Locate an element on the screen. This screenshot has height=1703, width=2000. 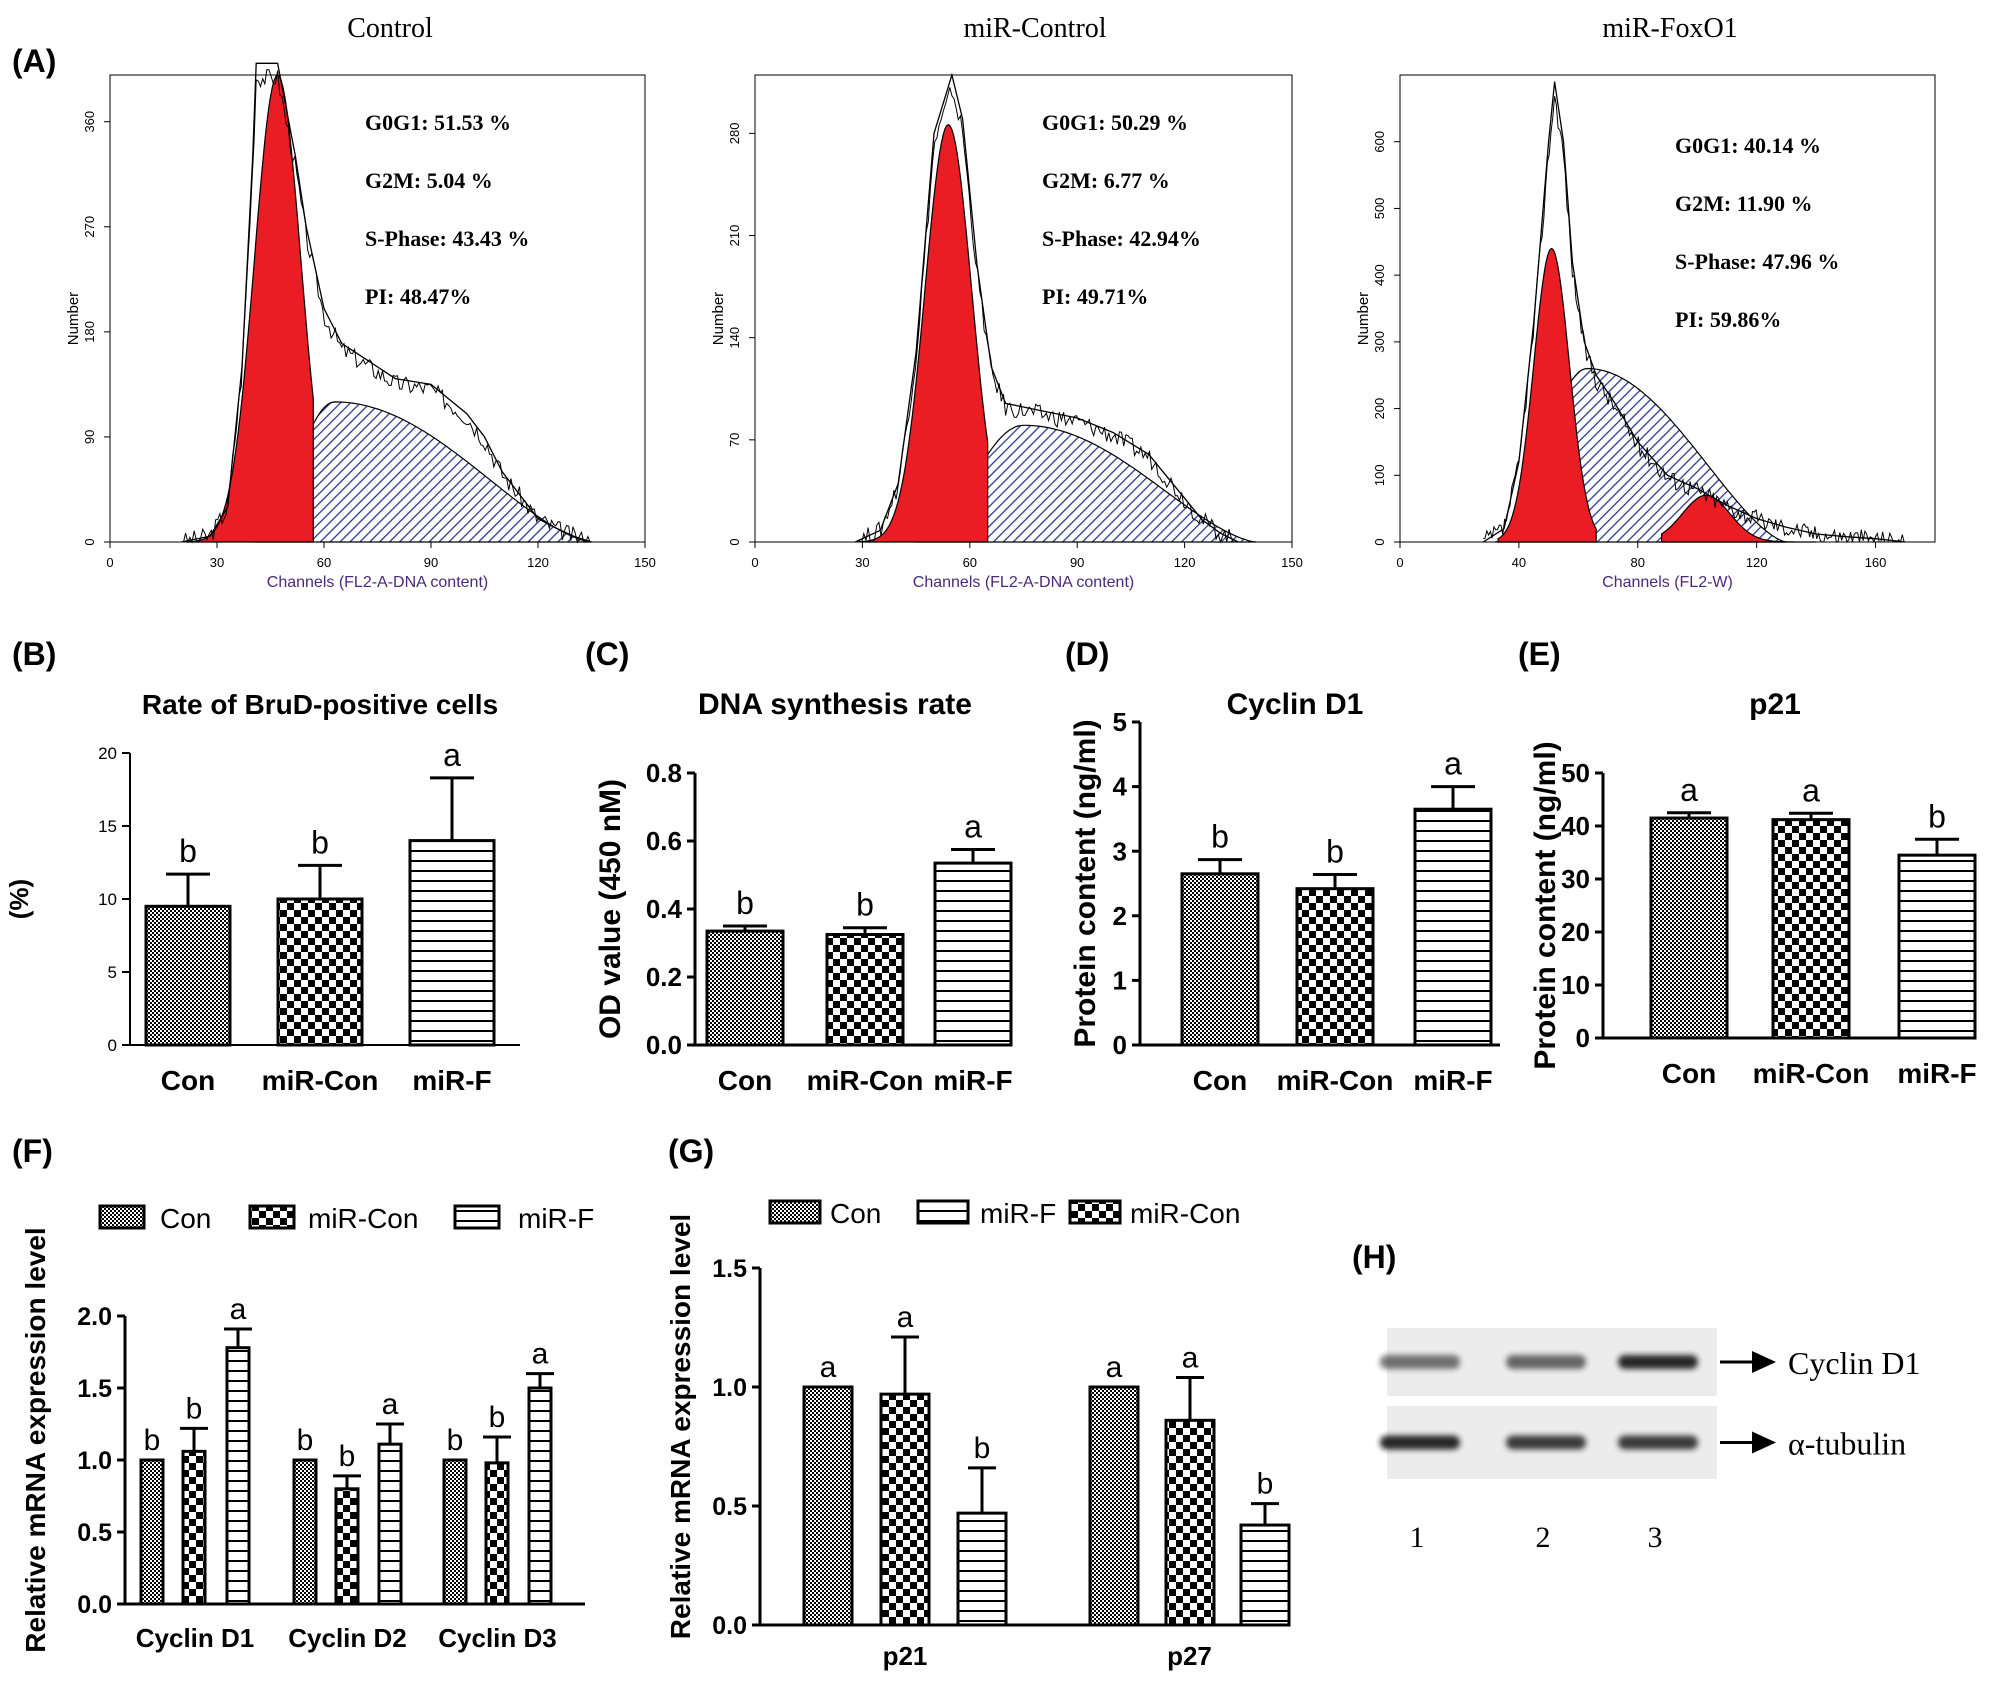
y-tick-label: 0.4 is located at coordinates (664, 909).